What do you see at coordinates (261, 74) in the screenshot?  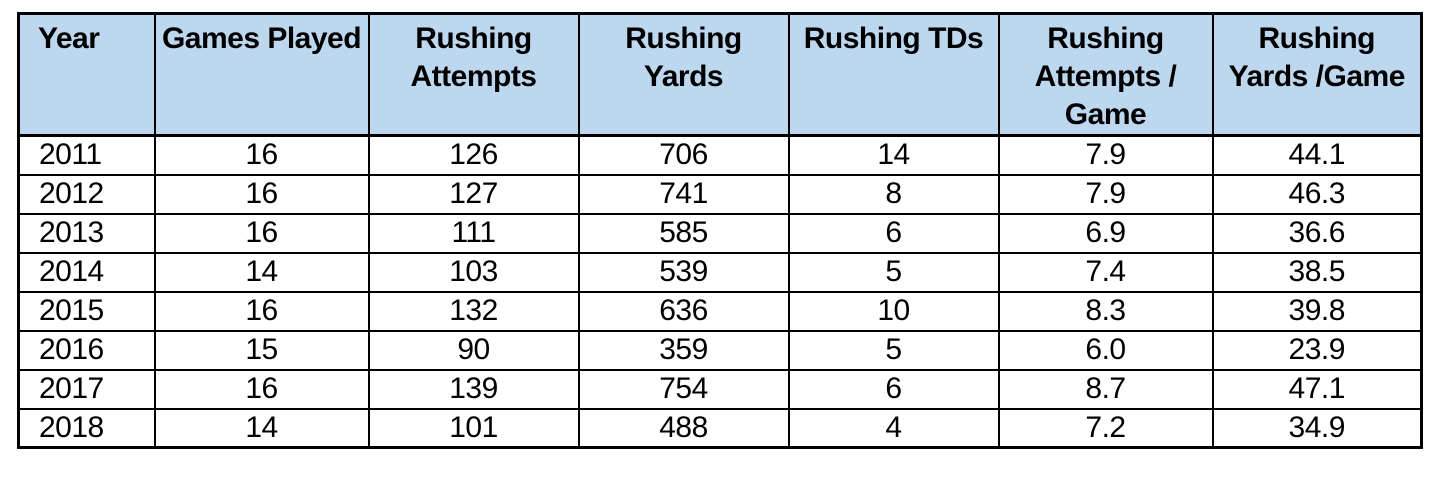 I see `column-header-games-played: Games Played` at bounding box center [261, 74].